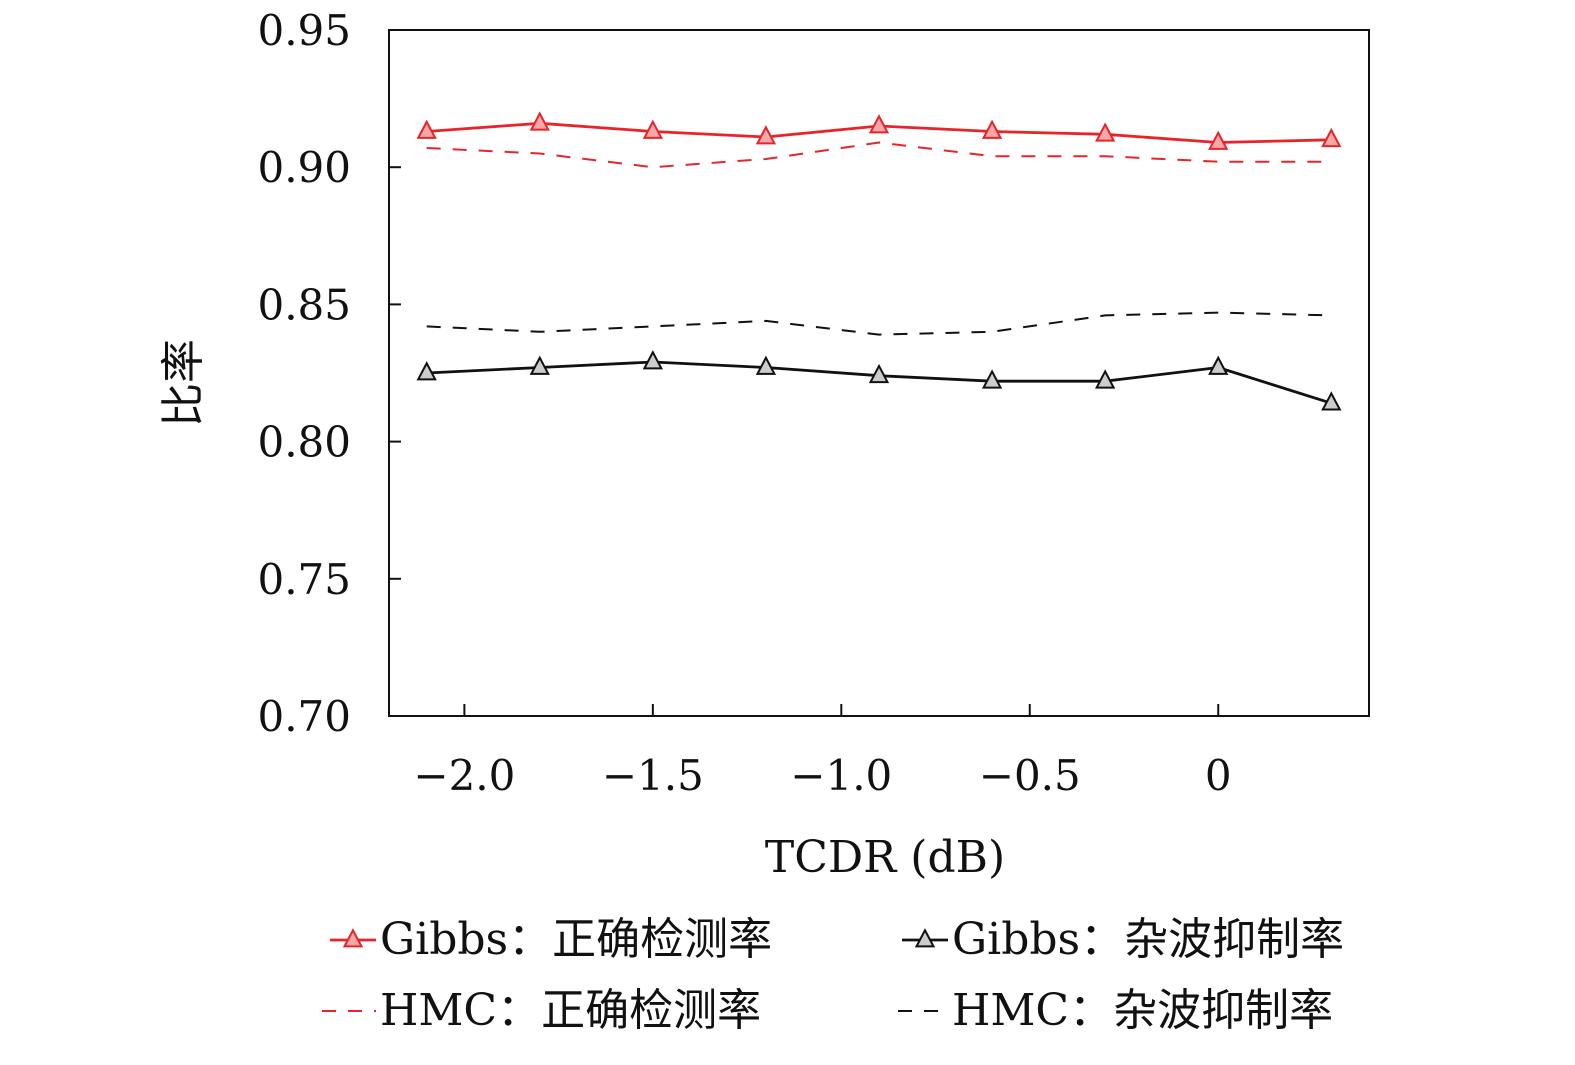  What do you see at coordinates (304, 167) in the screenshot?
I see `y-tick-label: 0.90` at bounding box center [304, 167].